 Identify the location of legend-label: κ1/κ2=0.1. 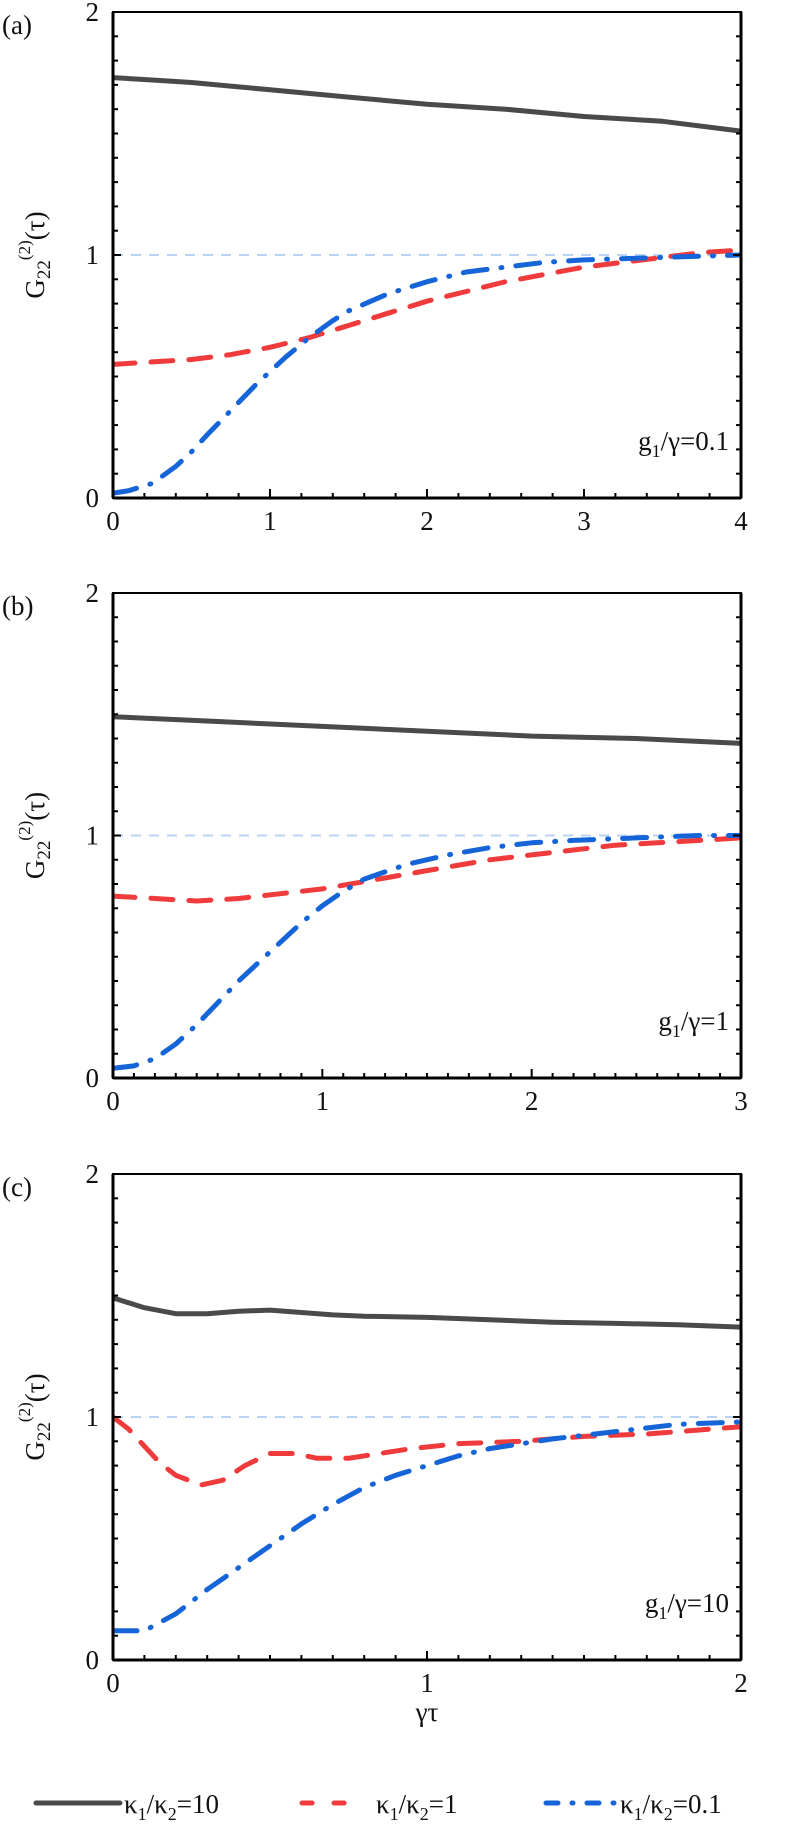
(671, 1806).